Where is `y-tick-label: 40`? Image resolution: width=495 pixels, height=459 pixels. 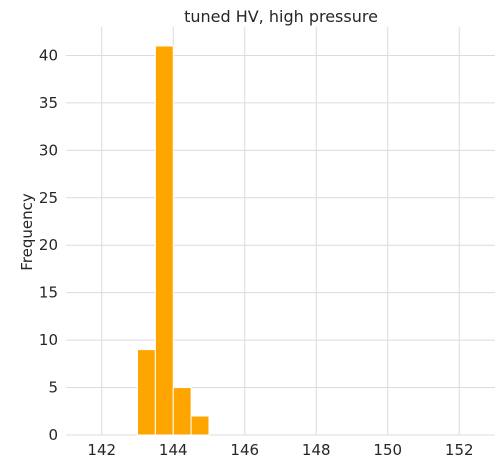 y-tick-label: 40 is located at coordinates (48, 55).